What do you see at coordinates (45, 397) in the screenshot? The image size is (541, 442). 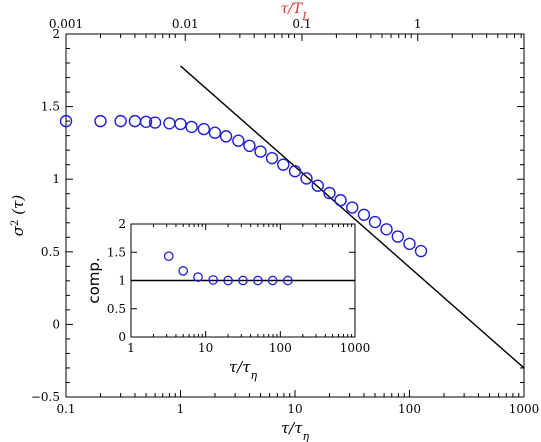 I see `y-tick-label: −0.5` at bounding box center [45, 397].